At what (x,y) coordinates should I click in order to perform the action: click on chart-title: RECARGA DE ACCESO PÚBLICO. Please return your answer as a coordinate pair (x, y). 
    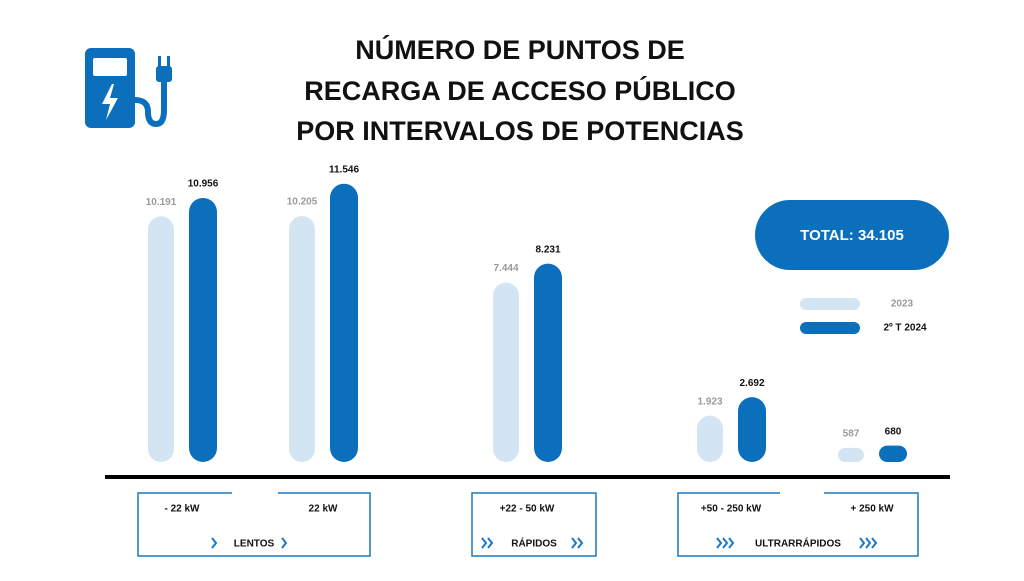
    Looking at the image, I should click on (520, 90).